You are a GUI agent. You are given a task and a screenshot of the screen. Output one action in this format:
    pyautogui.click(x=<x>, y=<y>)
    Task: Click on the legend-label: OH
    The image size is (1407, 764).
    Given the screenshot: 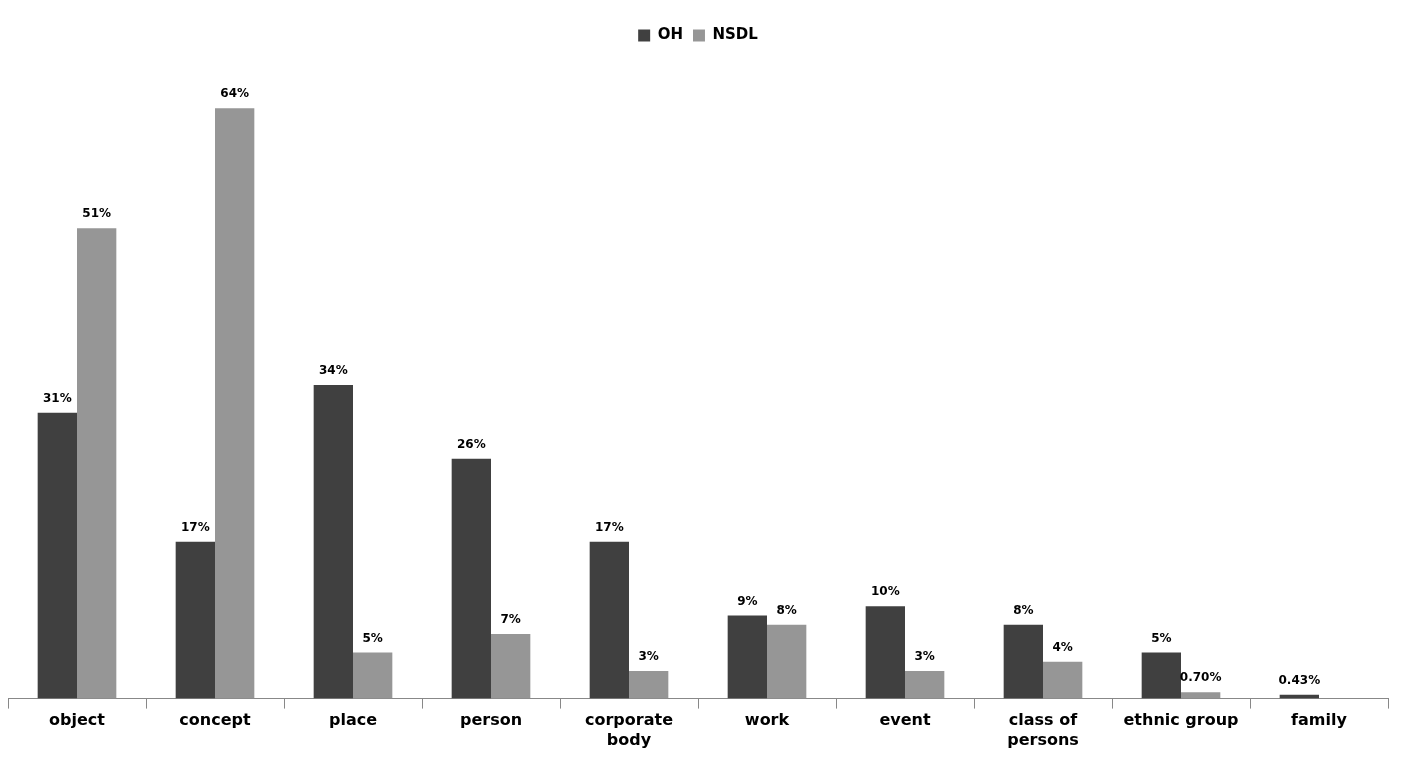 What is the action you would take?
    pyautogui.click(x=670, y=34)
    